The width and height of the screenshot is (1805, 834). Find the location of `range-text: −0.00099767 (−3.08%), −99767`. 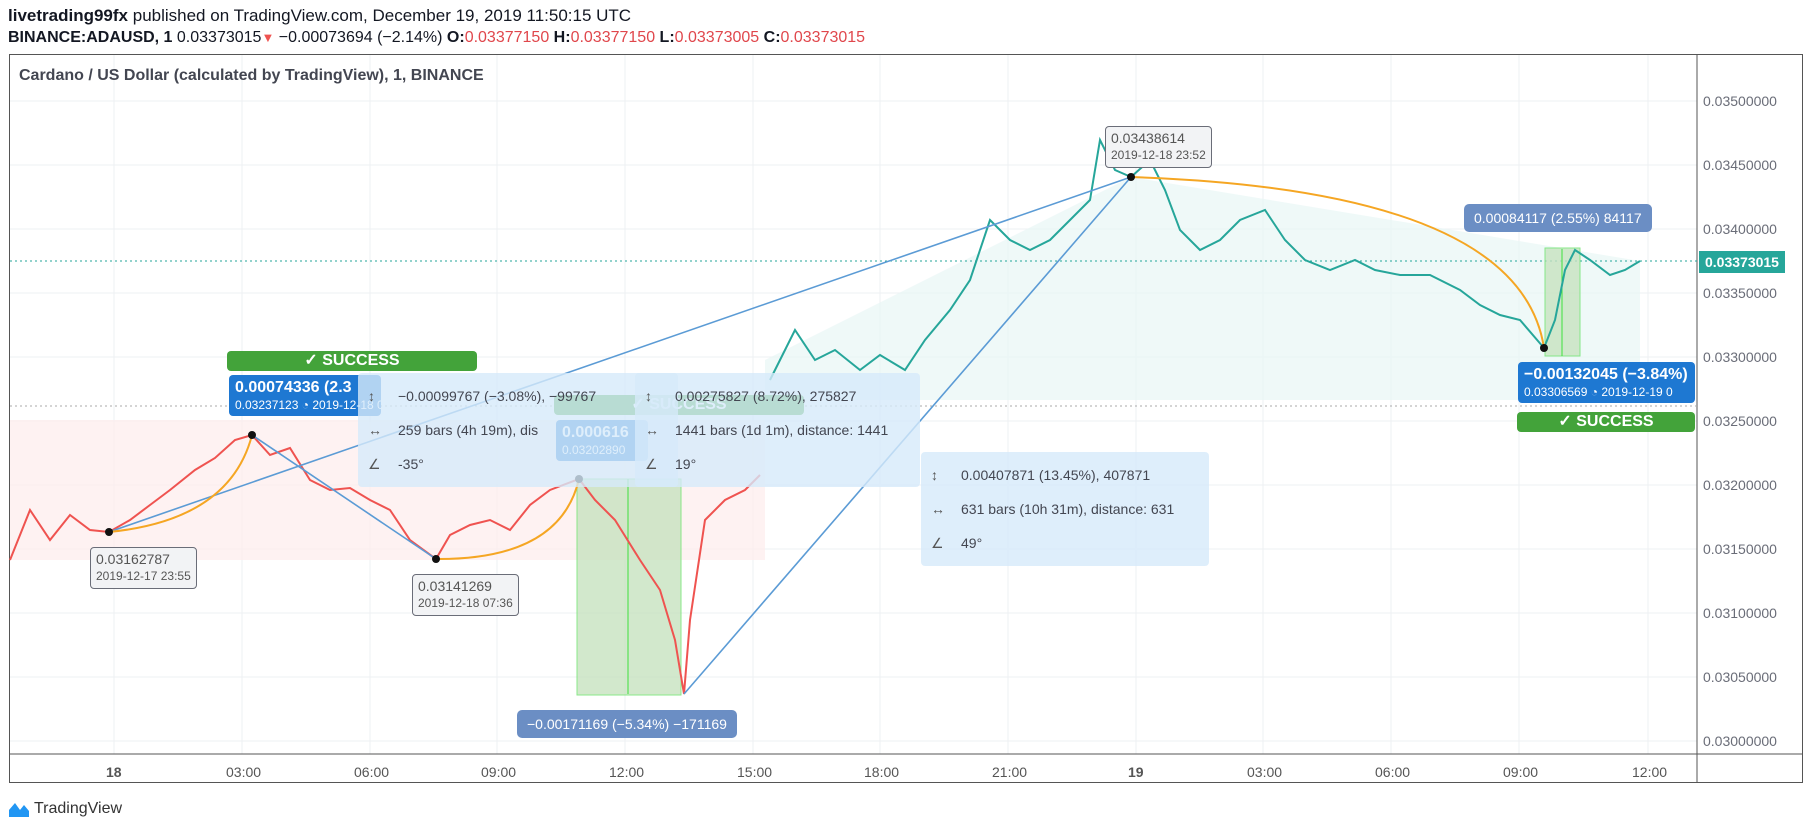

range-text: −0.00099767 (−3.08%), −99767 is located at coordinates (497, 396).